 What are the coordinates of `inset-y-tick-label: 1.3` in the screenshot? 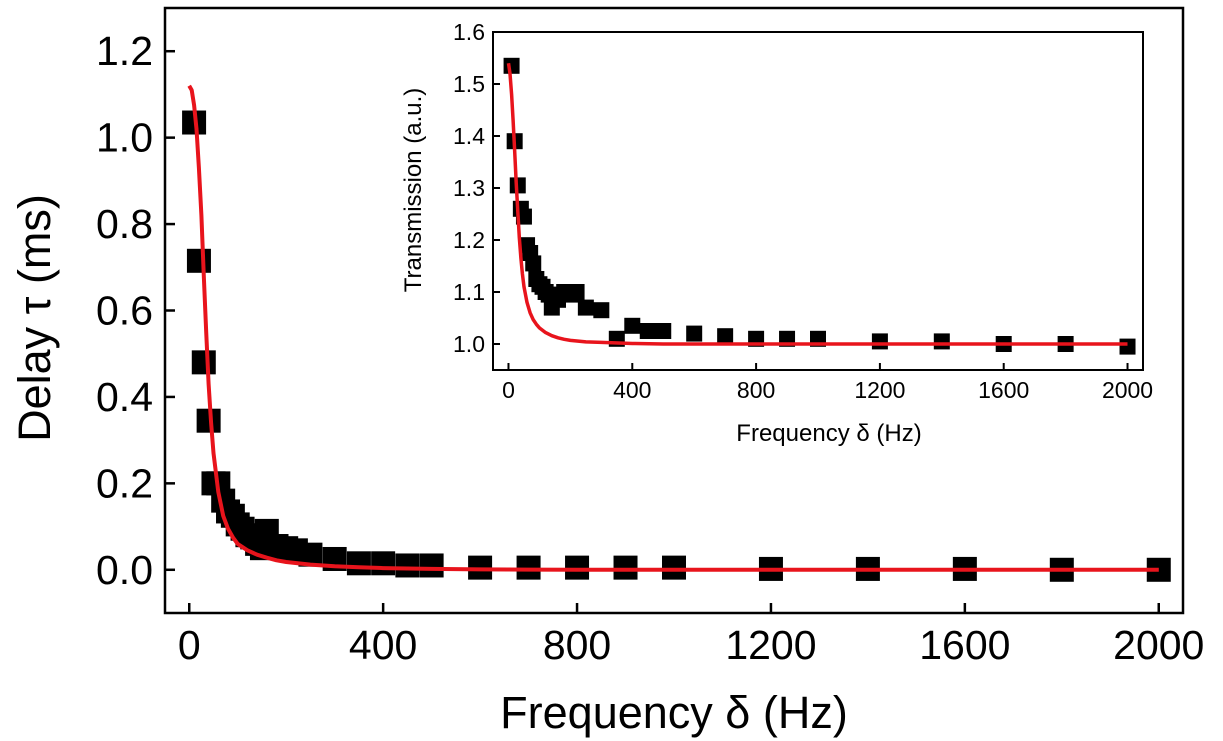 It's located at (469, 188).